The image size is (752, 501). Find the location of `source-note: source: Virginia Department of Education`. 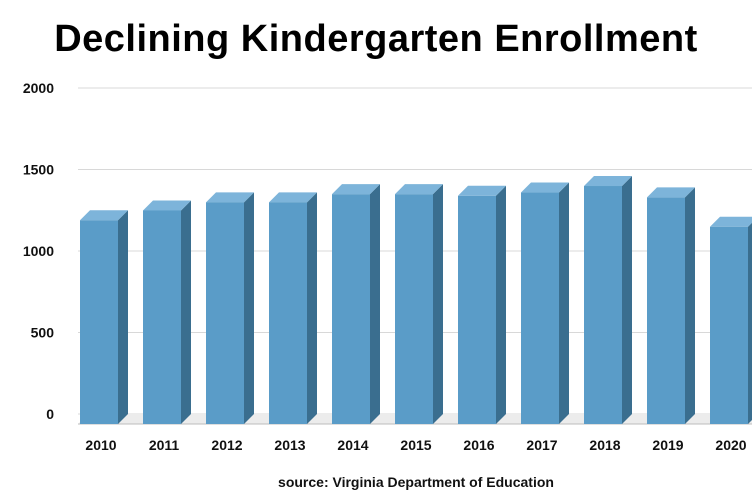

source-note: source: Virginia Department of Education is located at coordinates (416, 482).